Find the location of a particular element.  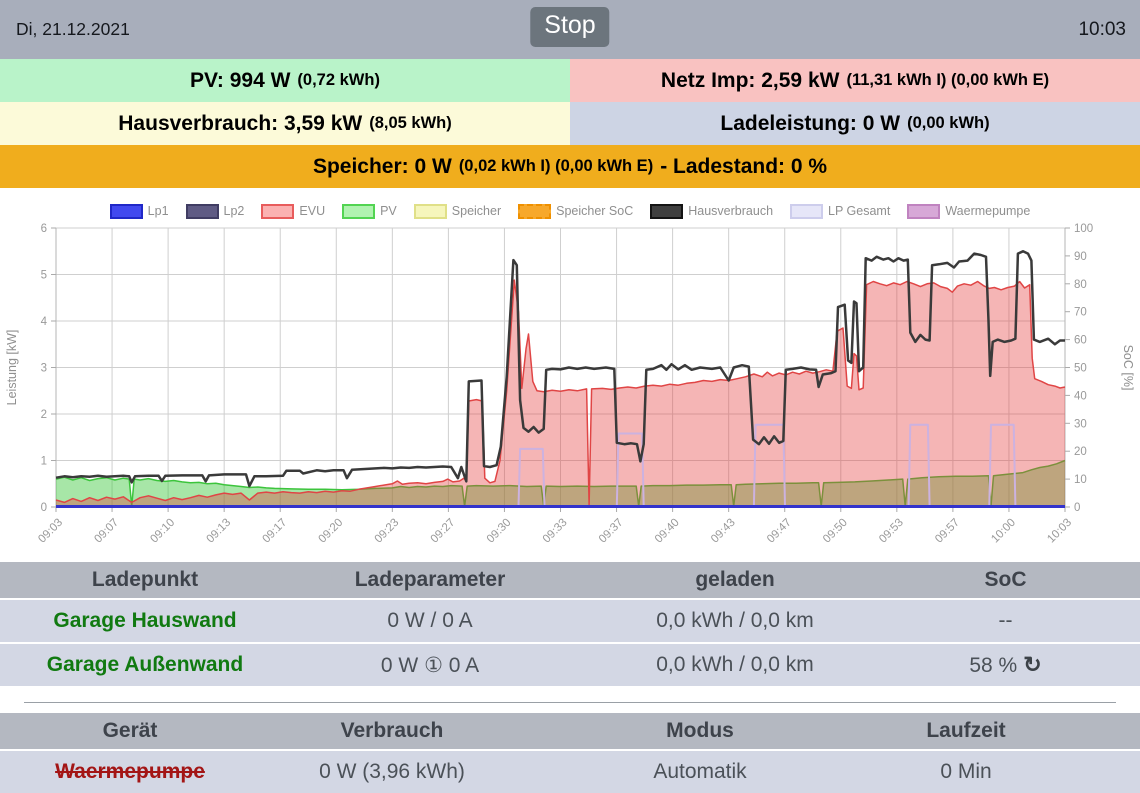

svg-text: 70 is located at coordinates (1080, 313).